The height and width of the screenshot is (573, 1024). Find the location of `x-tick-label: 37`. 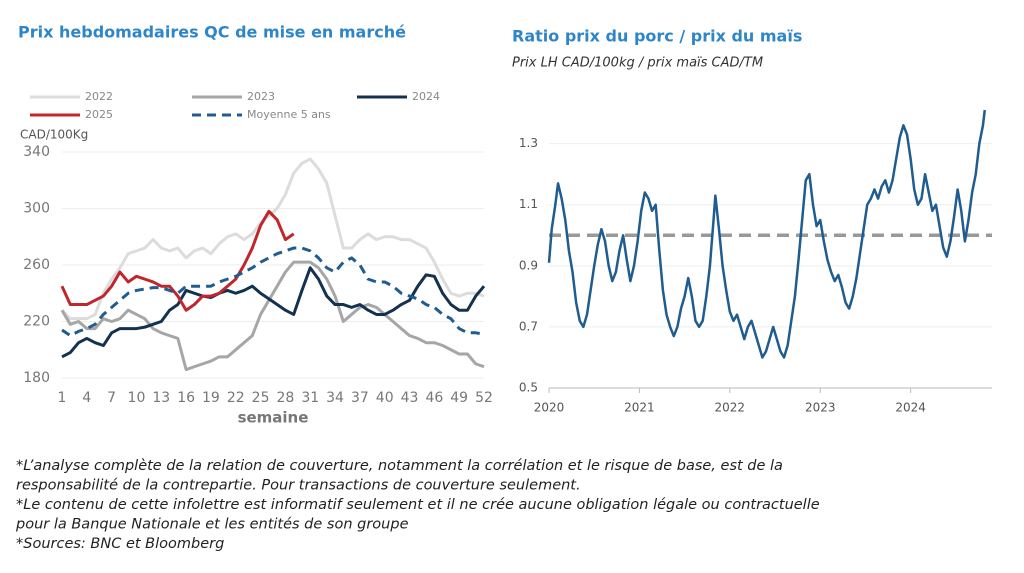

x-tick-label: 37 is located at coordinates (360, 398).